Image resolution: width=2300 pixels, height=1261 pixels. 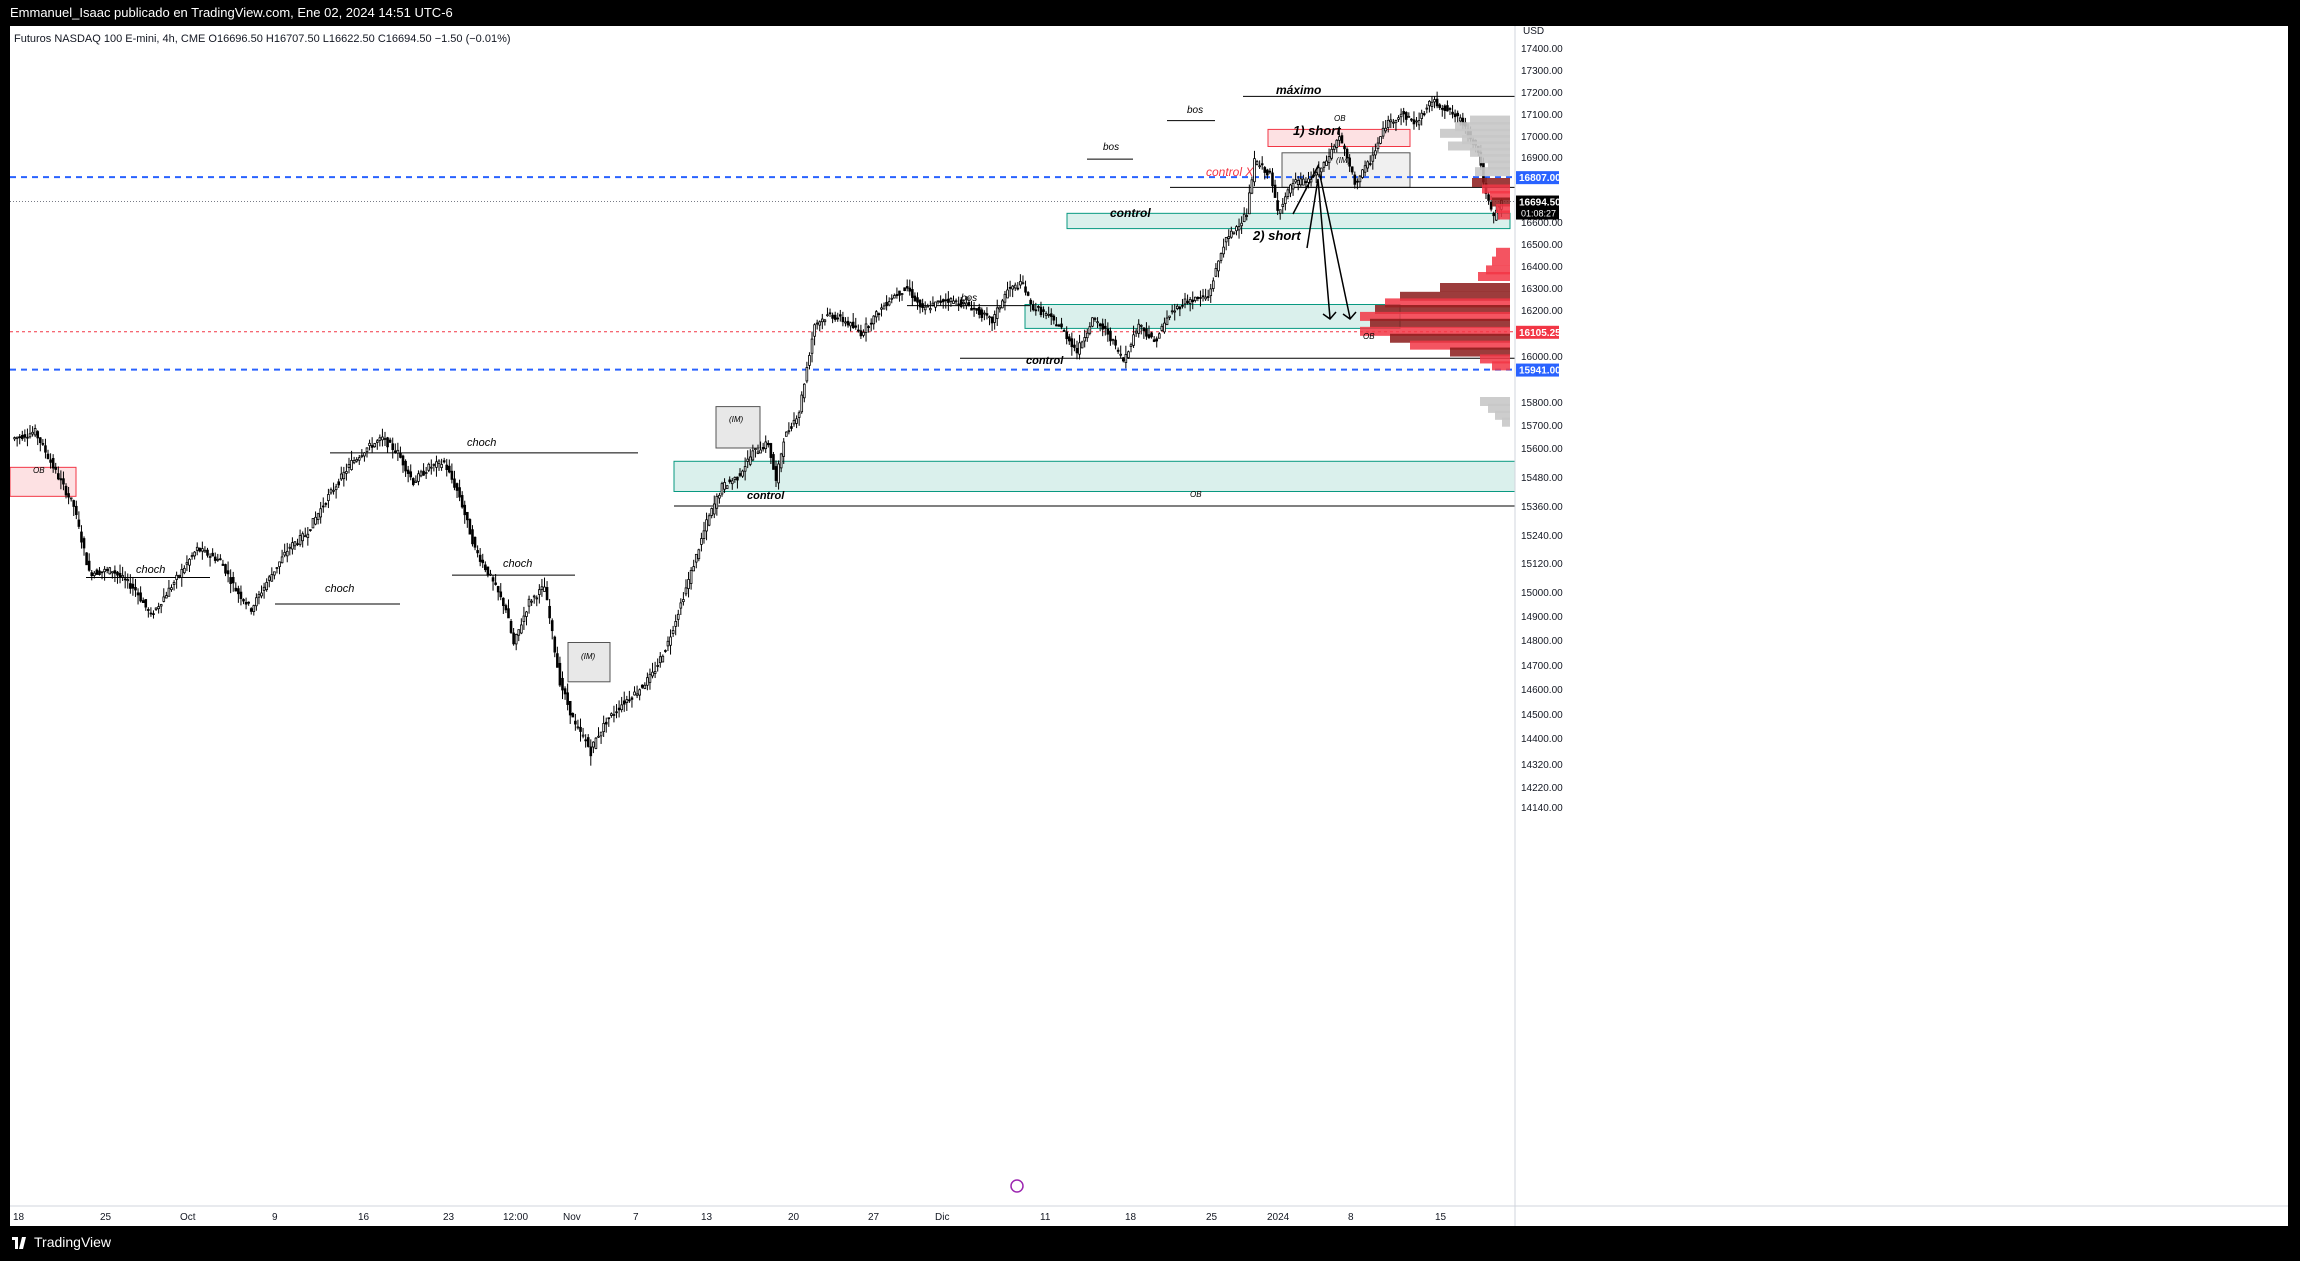 What do you see at coordinates (1340, 118) in the screenshot?
I see `label-ob-2: OB` at bounding box center [1340, 118].